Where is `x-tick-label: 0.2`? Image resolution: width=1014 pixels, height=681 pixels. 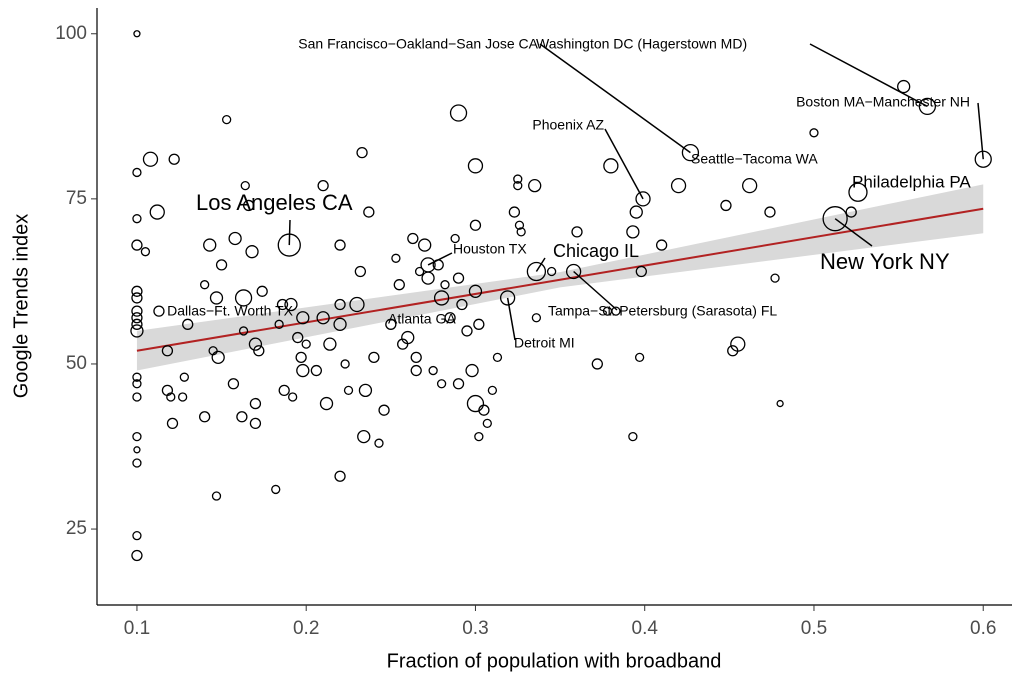 x-tick-label: 0.2 is located at coordinates (306, 628).